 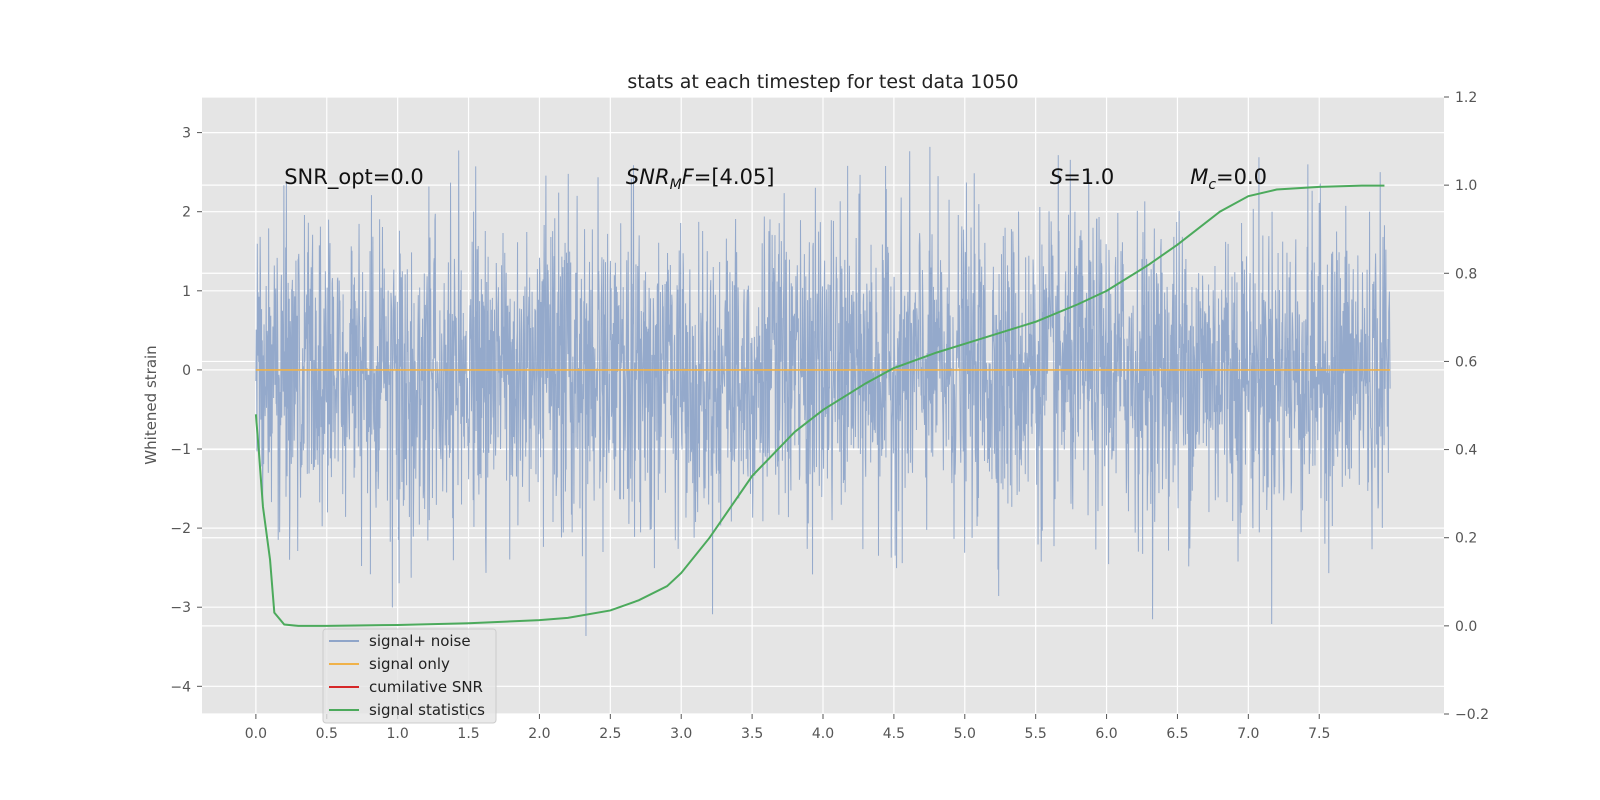 What do you see at coordinates (1472, 715) in the screenshot?
I see `y2-tick-label: −0.2` at bounding box center [1472, 715].